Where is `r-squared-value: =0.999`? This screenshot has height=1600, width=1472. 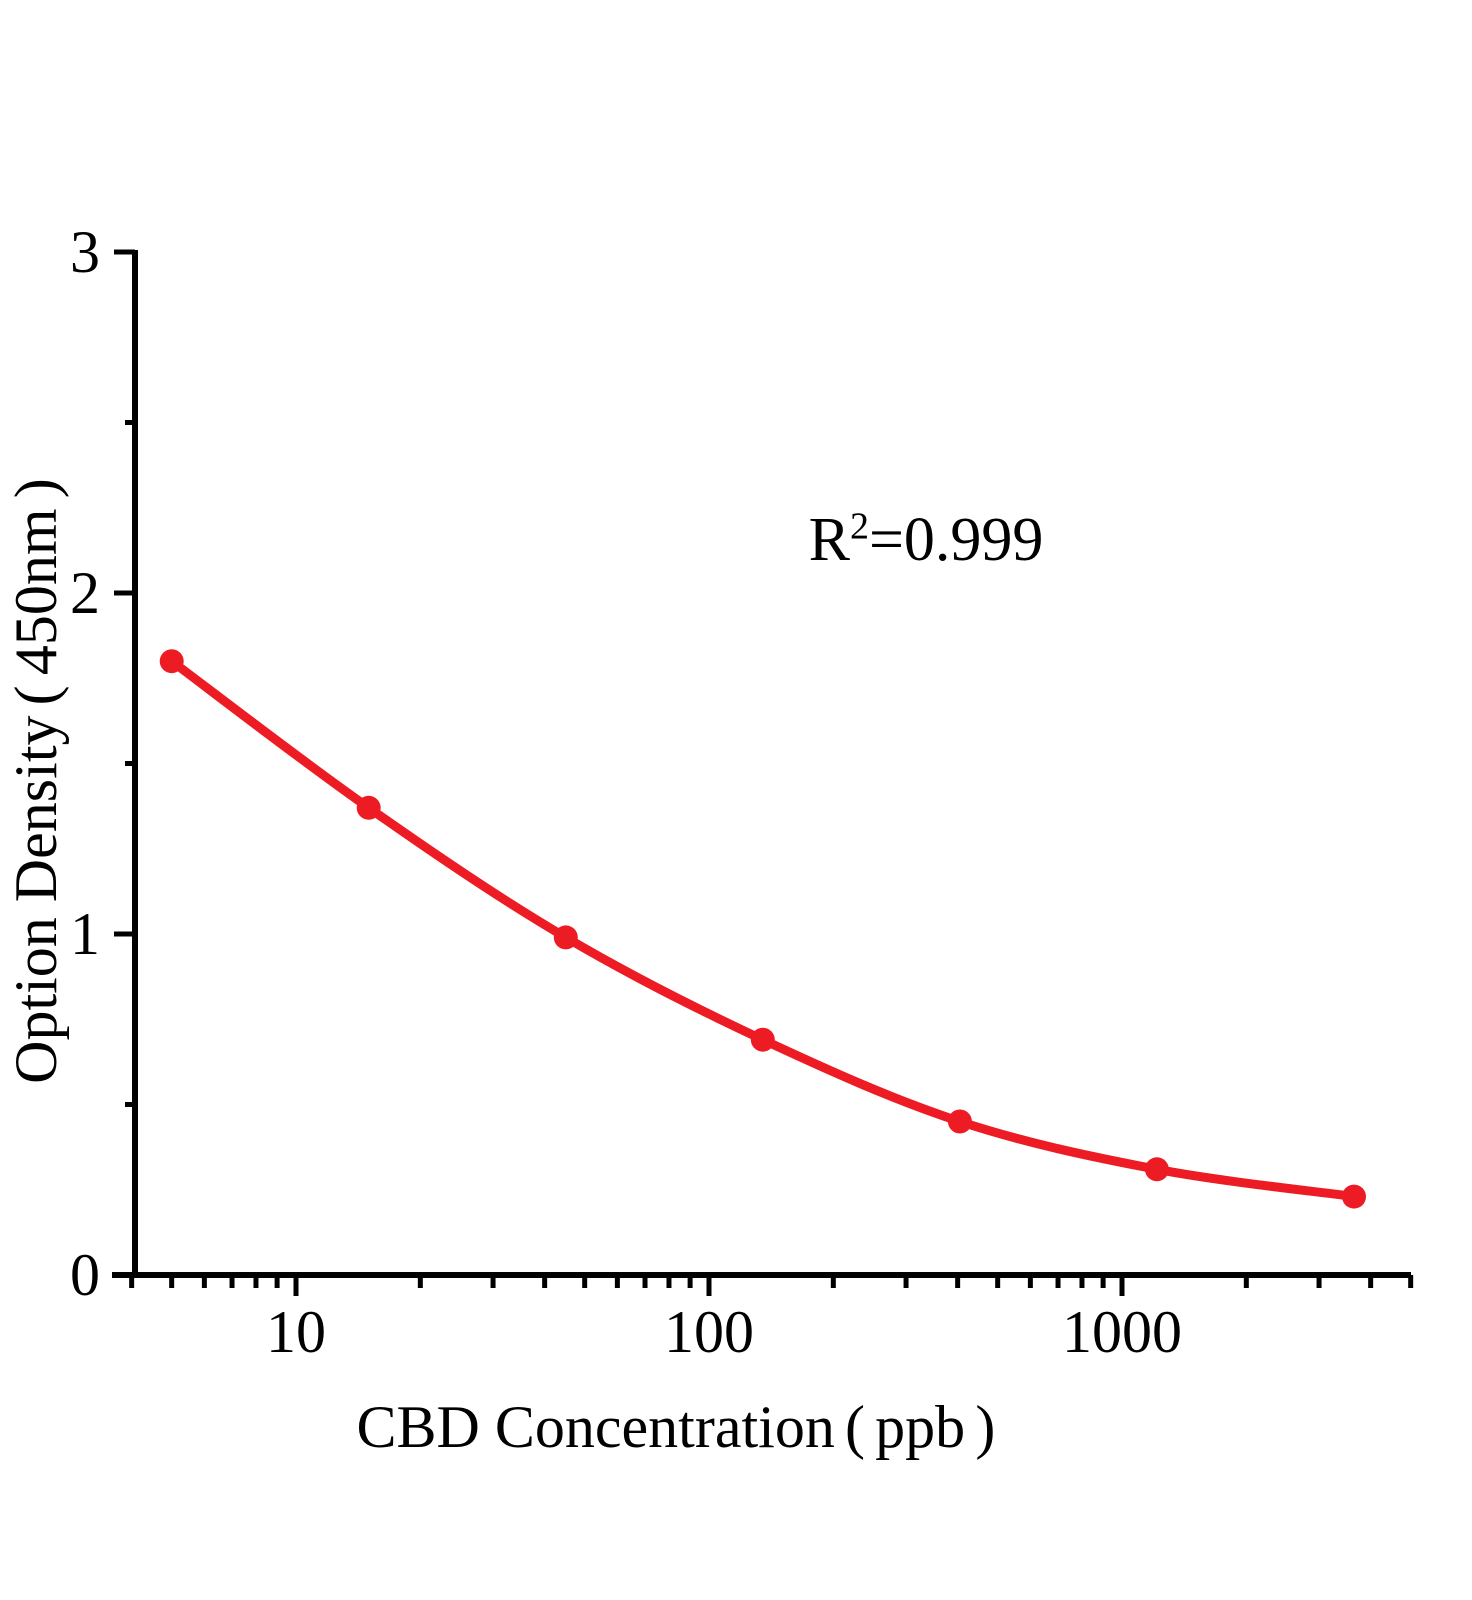 r-squared-value: =0.999 is located at coordinates (956, 540).